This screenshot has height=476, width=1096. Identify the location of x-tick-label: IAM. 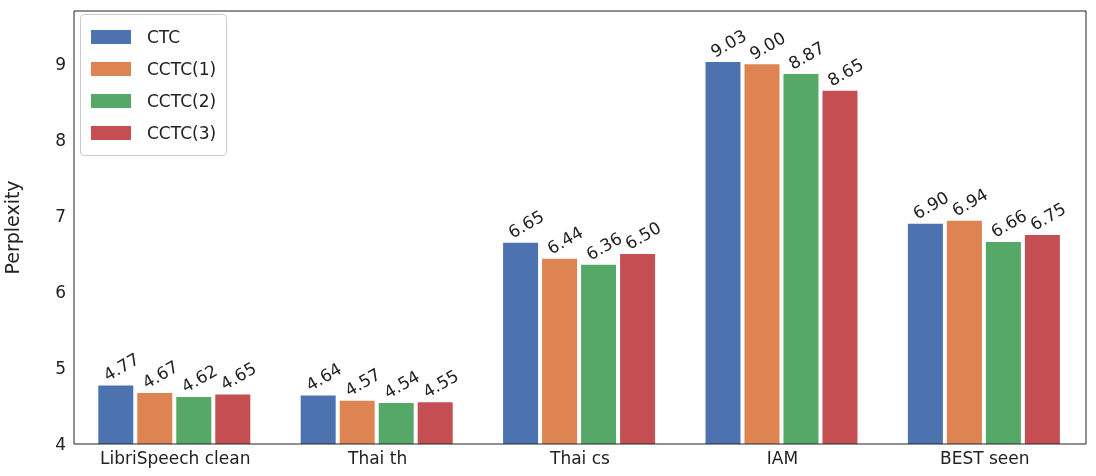
(782, 458).